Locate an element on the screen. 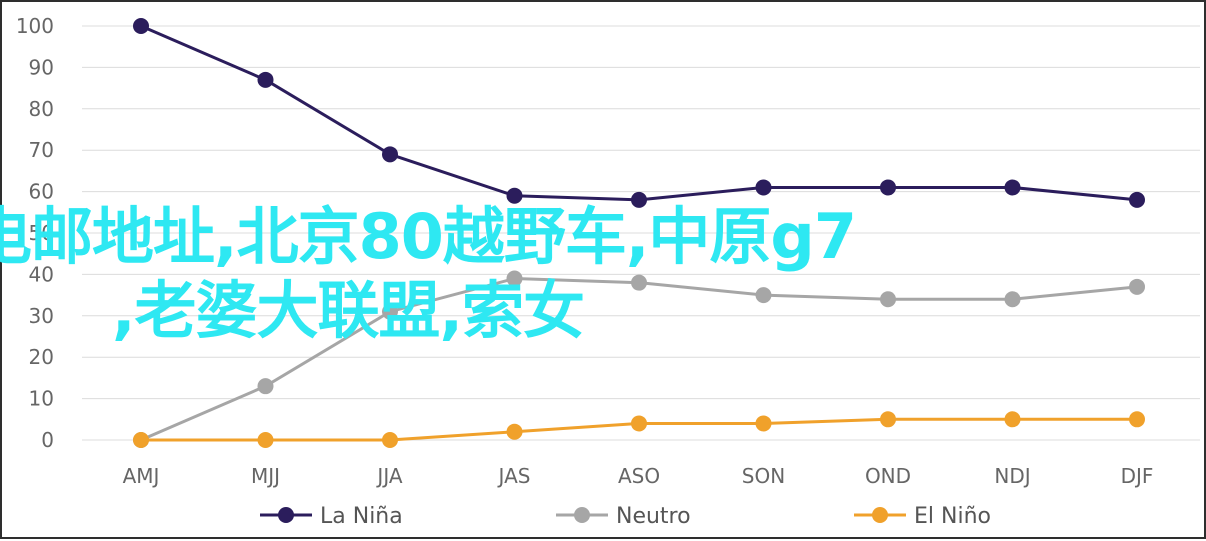 The width and height of the screenshot is (1206, 541). x-tick-label: JJA is located at coordinates (388, 476).